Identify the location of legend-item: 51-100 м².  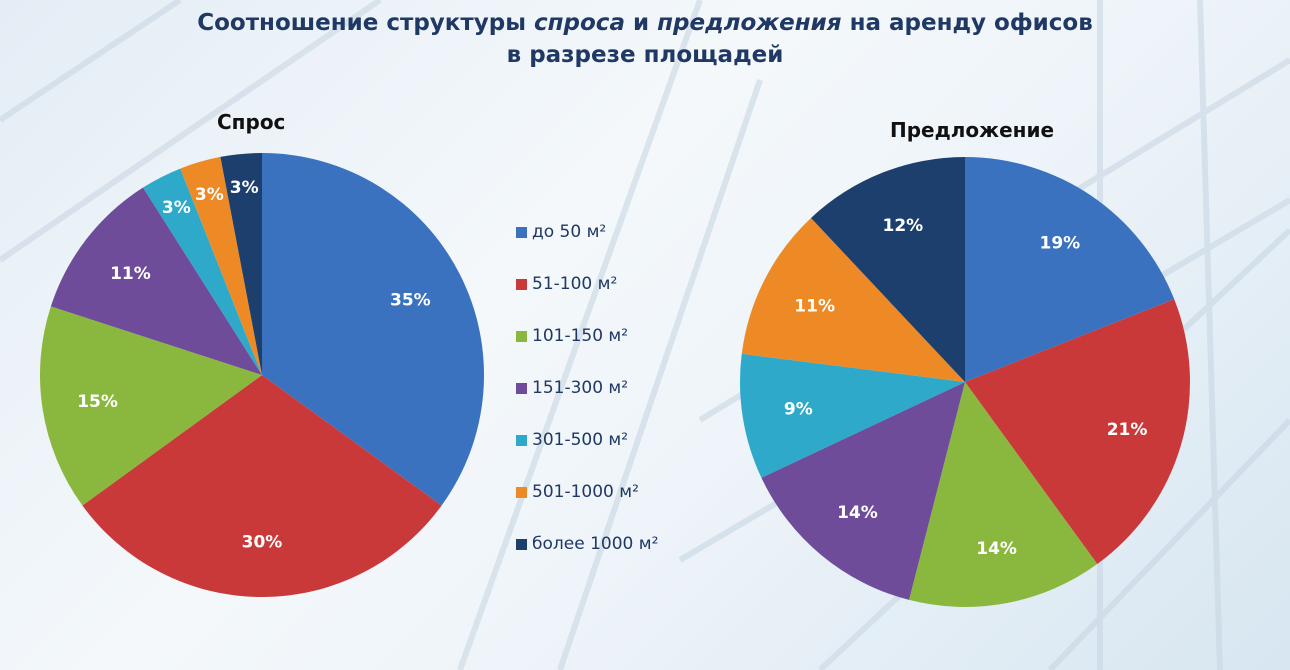
(587, 284).